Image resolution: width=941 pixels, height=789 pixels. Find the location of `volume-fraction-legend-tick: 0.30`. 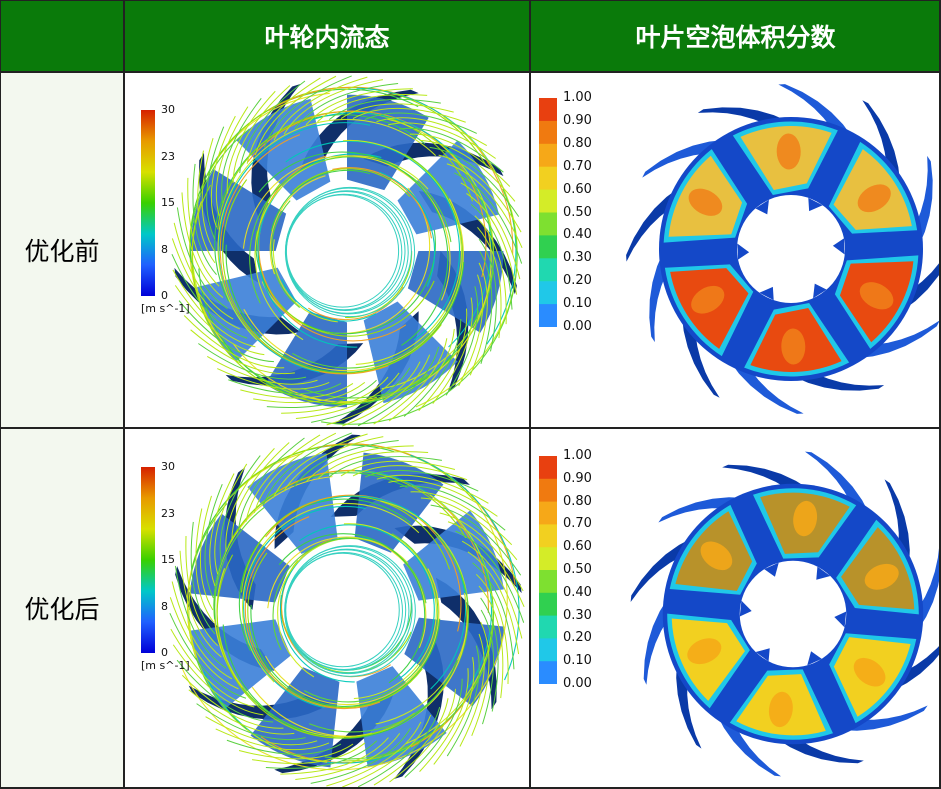

volume-fraction-legend-tick: 0.30 is located at coordinates (577, 615).